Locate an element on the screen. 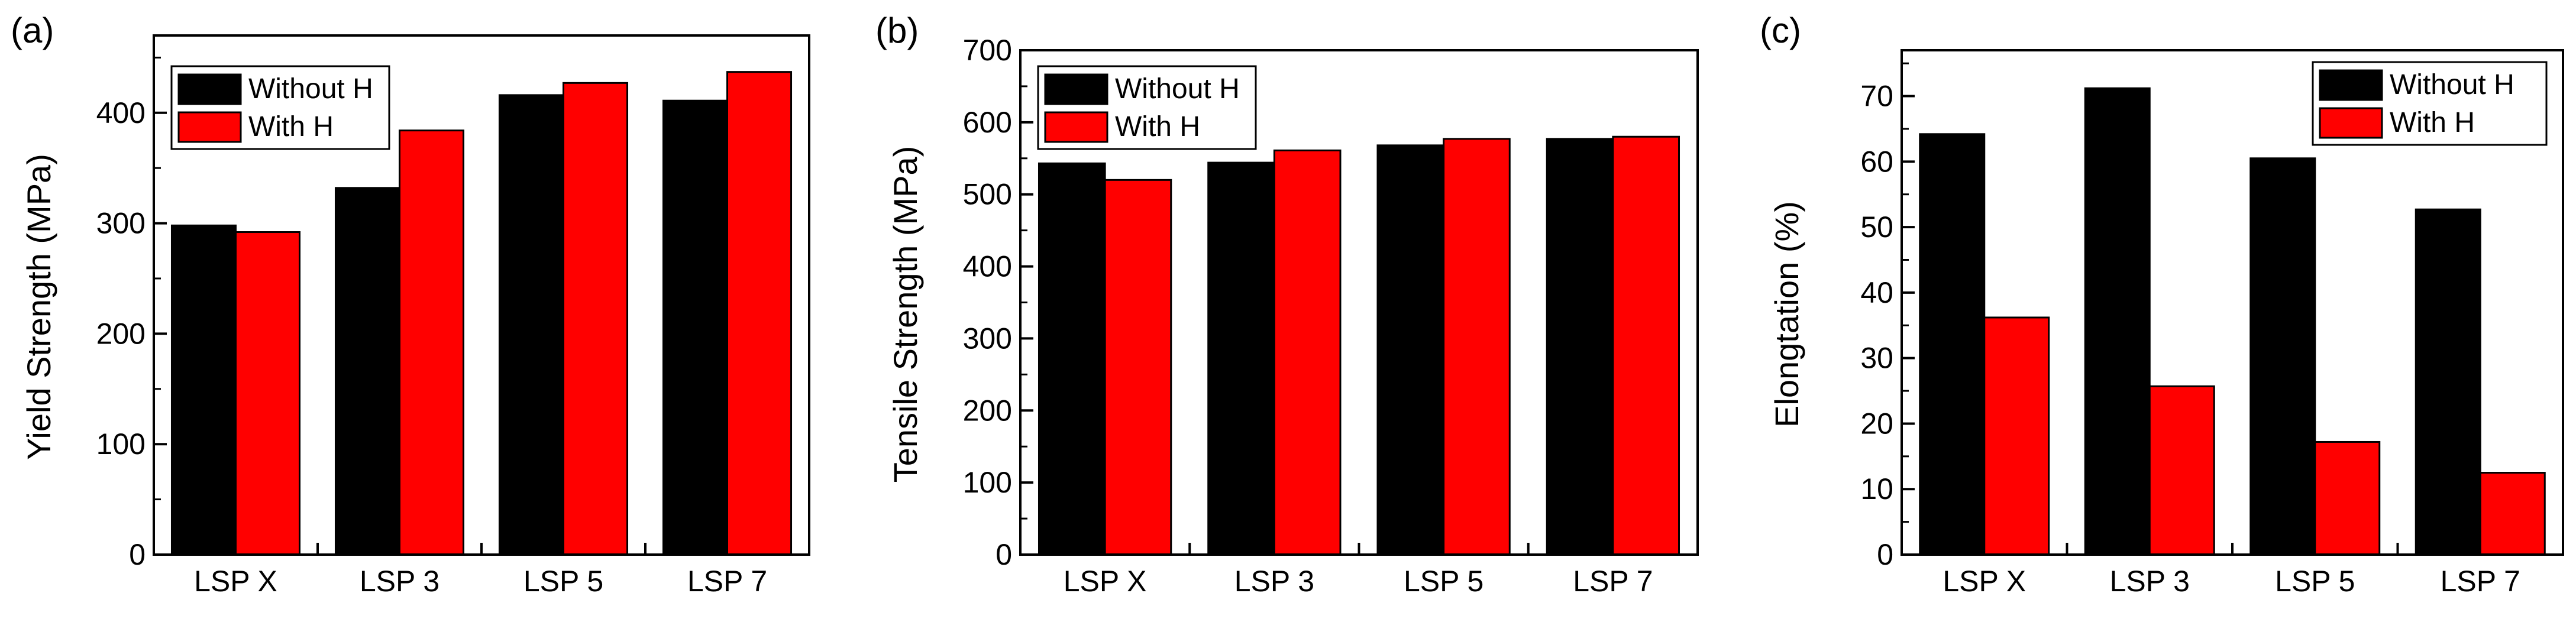 The width and height of the screenshot is (2576, 622). y-tick-label: 60 is located at coordinates (1876, 161).